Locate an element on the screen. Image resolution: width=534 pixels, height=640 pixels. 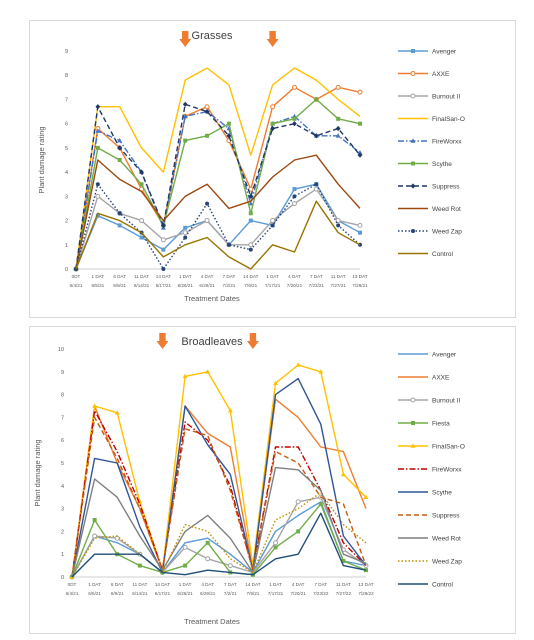
legend-label: FinalSan-O is located at coordinates (448, 119).